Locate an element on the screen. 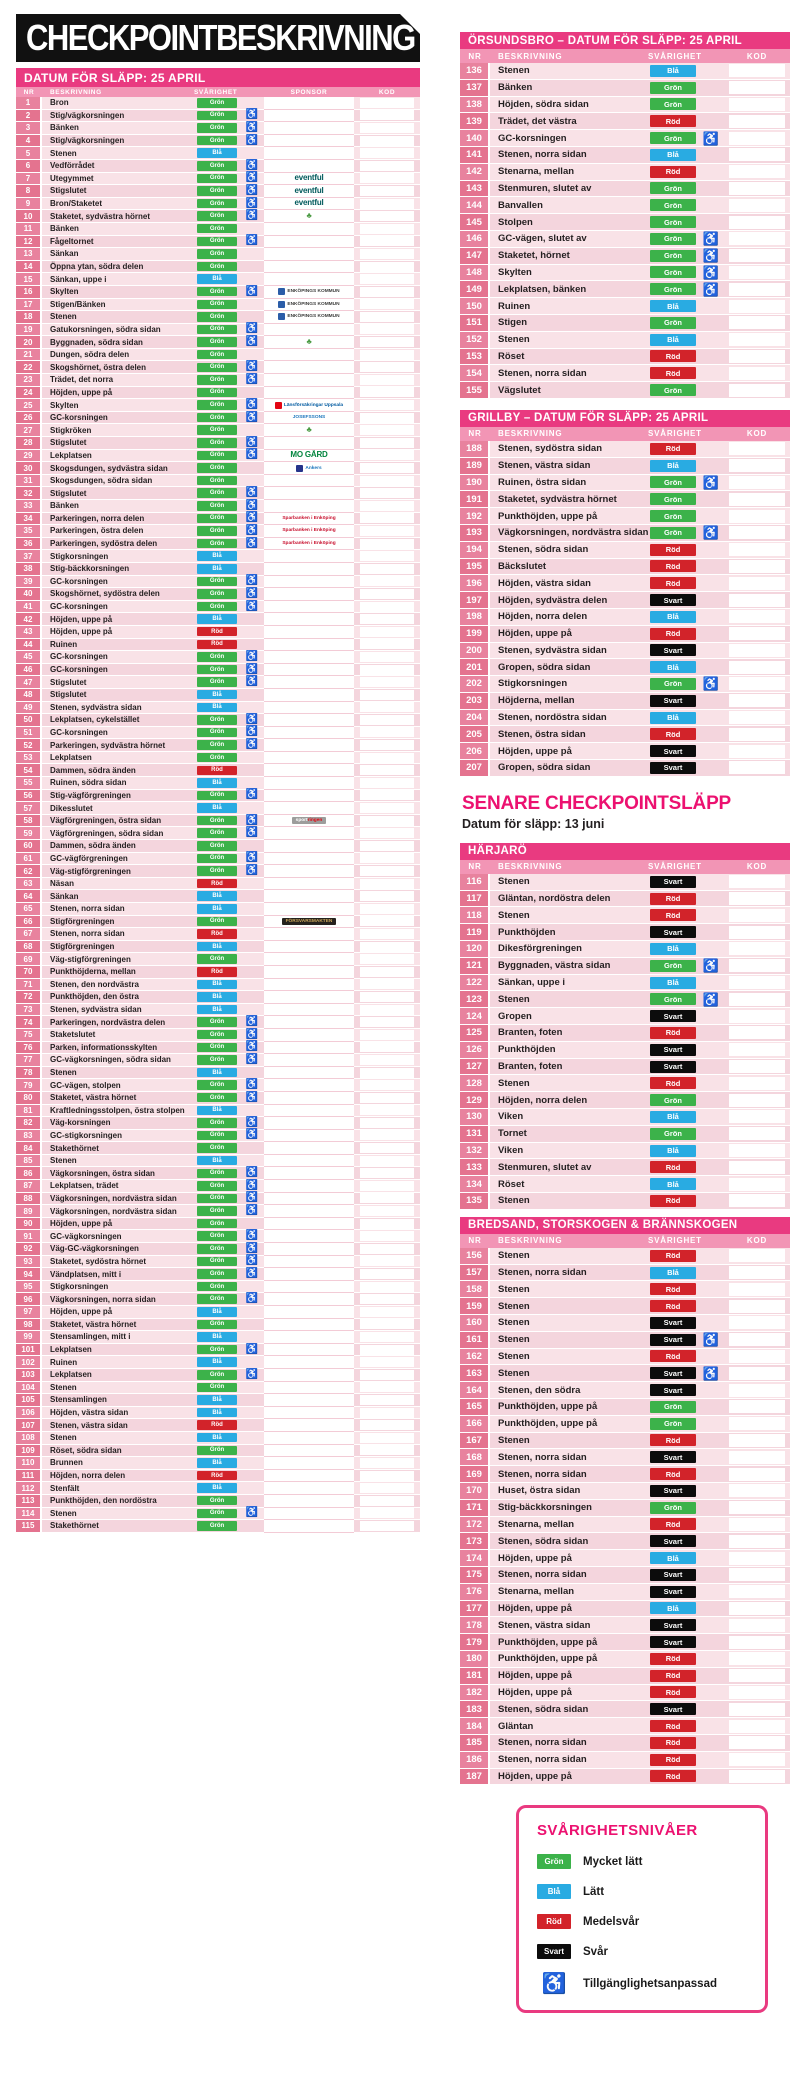  checkpoint-number: 59 is located at coordinates (29, 834).